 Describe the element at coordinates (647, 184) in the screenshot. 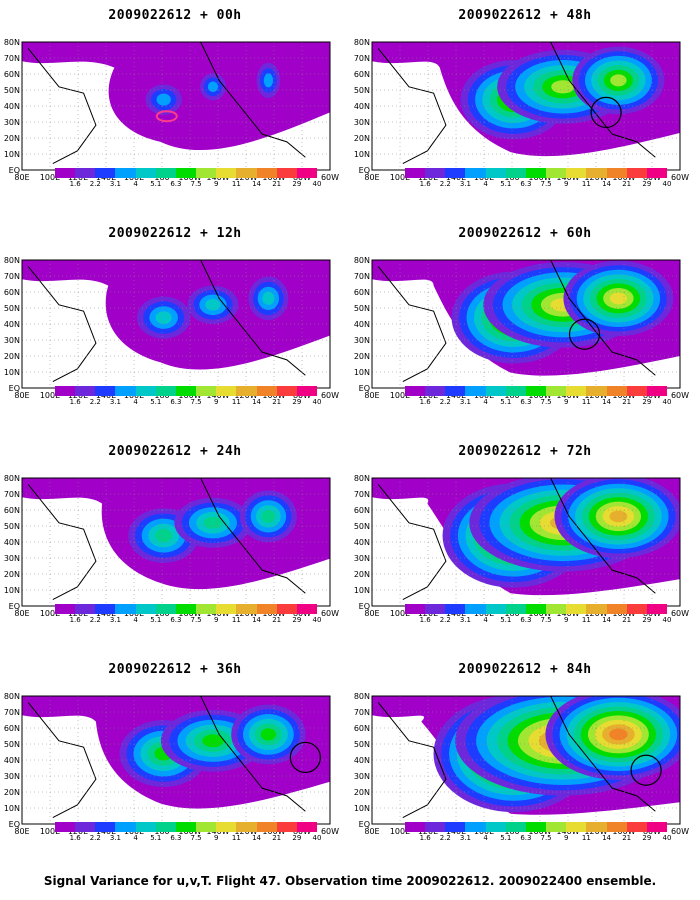

I see `colorbar-tick-label: 29` at that location.